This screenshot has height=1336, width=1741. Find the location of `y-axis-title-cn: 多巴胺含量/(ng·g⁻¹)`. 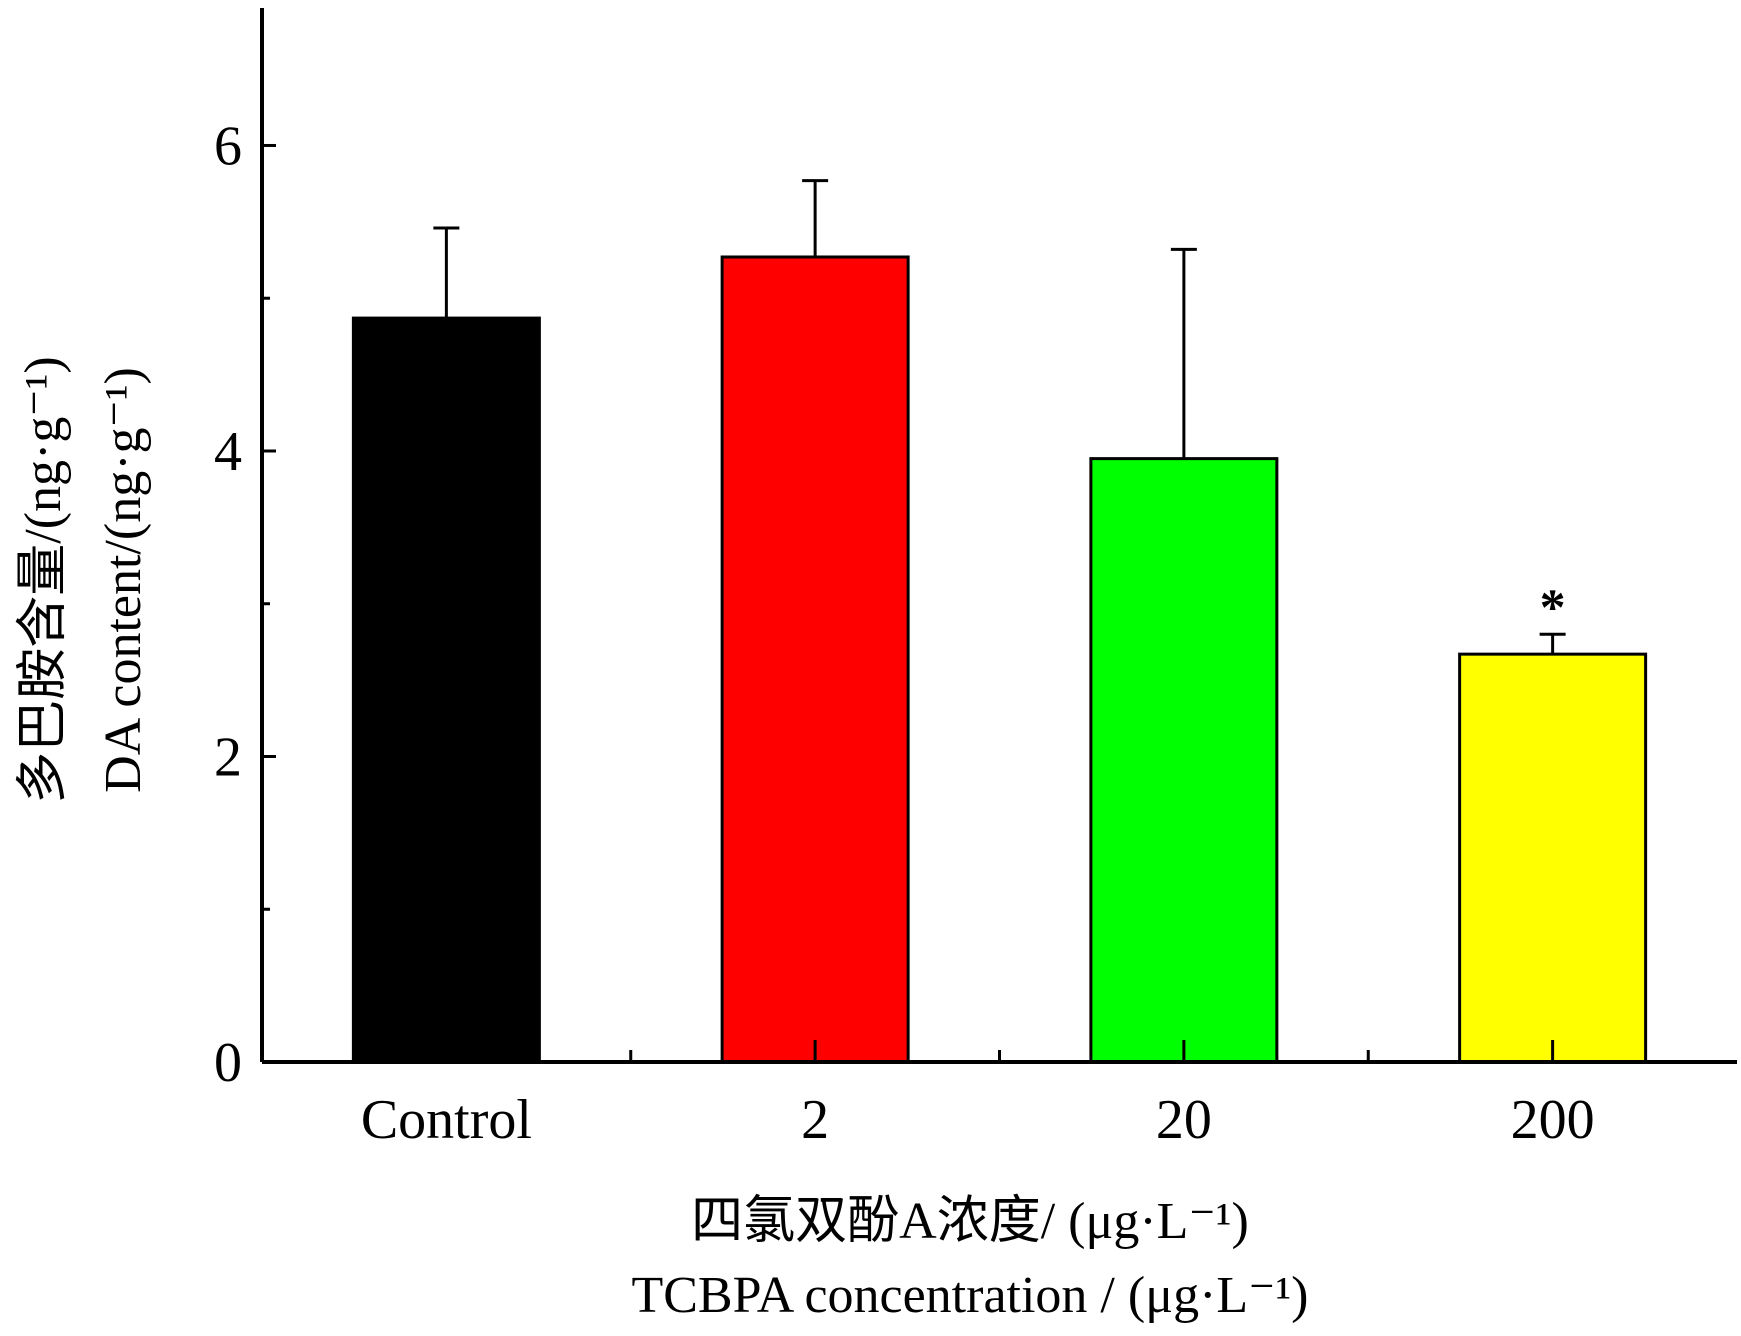

y-axis-title-cn: 多巴胺含量/(ng·g⁻¹) is located at coordinates (43, 579).